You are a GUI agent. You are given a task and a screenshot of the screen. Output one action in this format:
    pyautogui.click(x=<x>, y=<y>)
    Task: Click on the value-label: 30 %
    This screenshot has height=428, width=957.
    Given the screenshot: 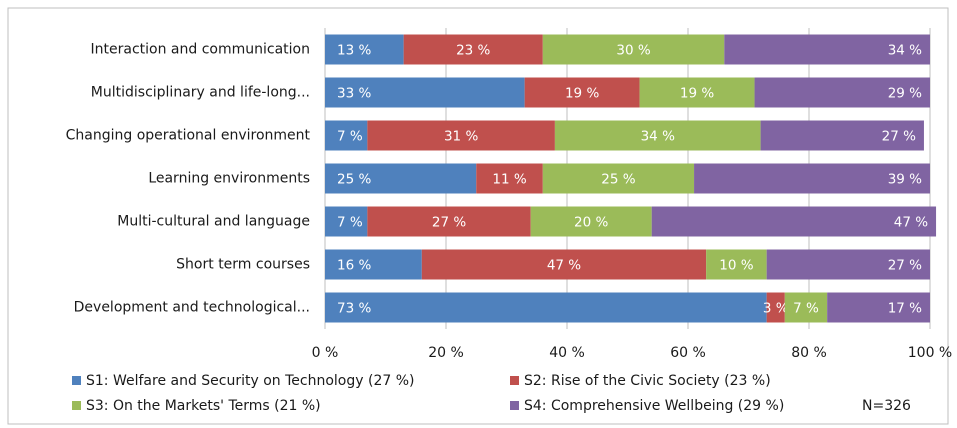 What is the action you would take?
    pyautogui.click(x=633, y=51)
    